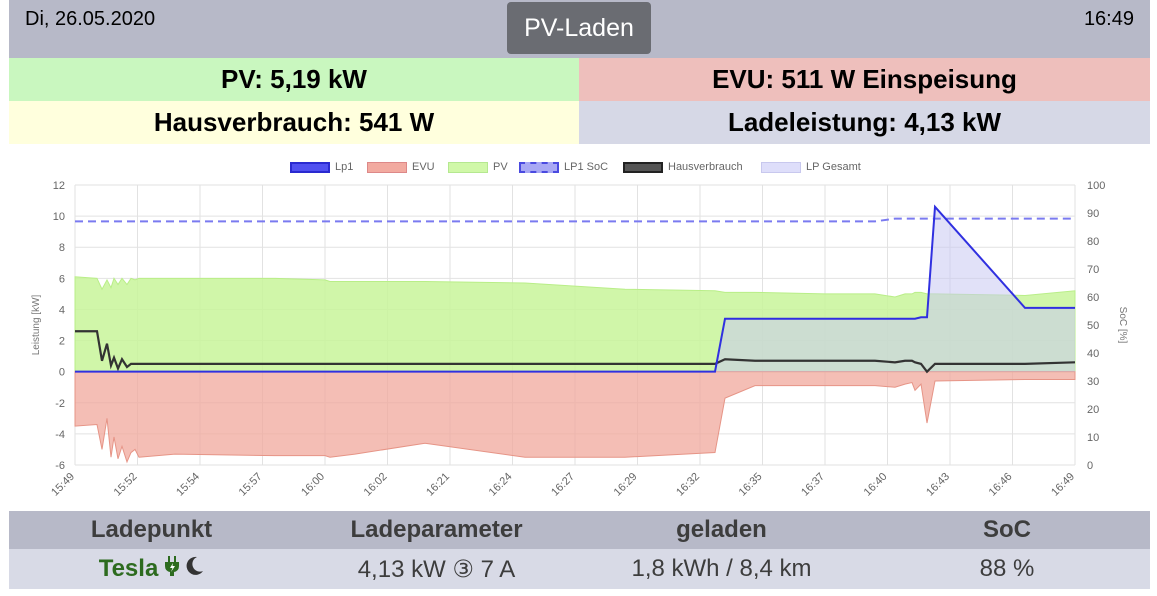  Describe the element at coordinates (1122, 325) in the screenshot. I see `y-axis-title-right: SoC [%]` at that location.